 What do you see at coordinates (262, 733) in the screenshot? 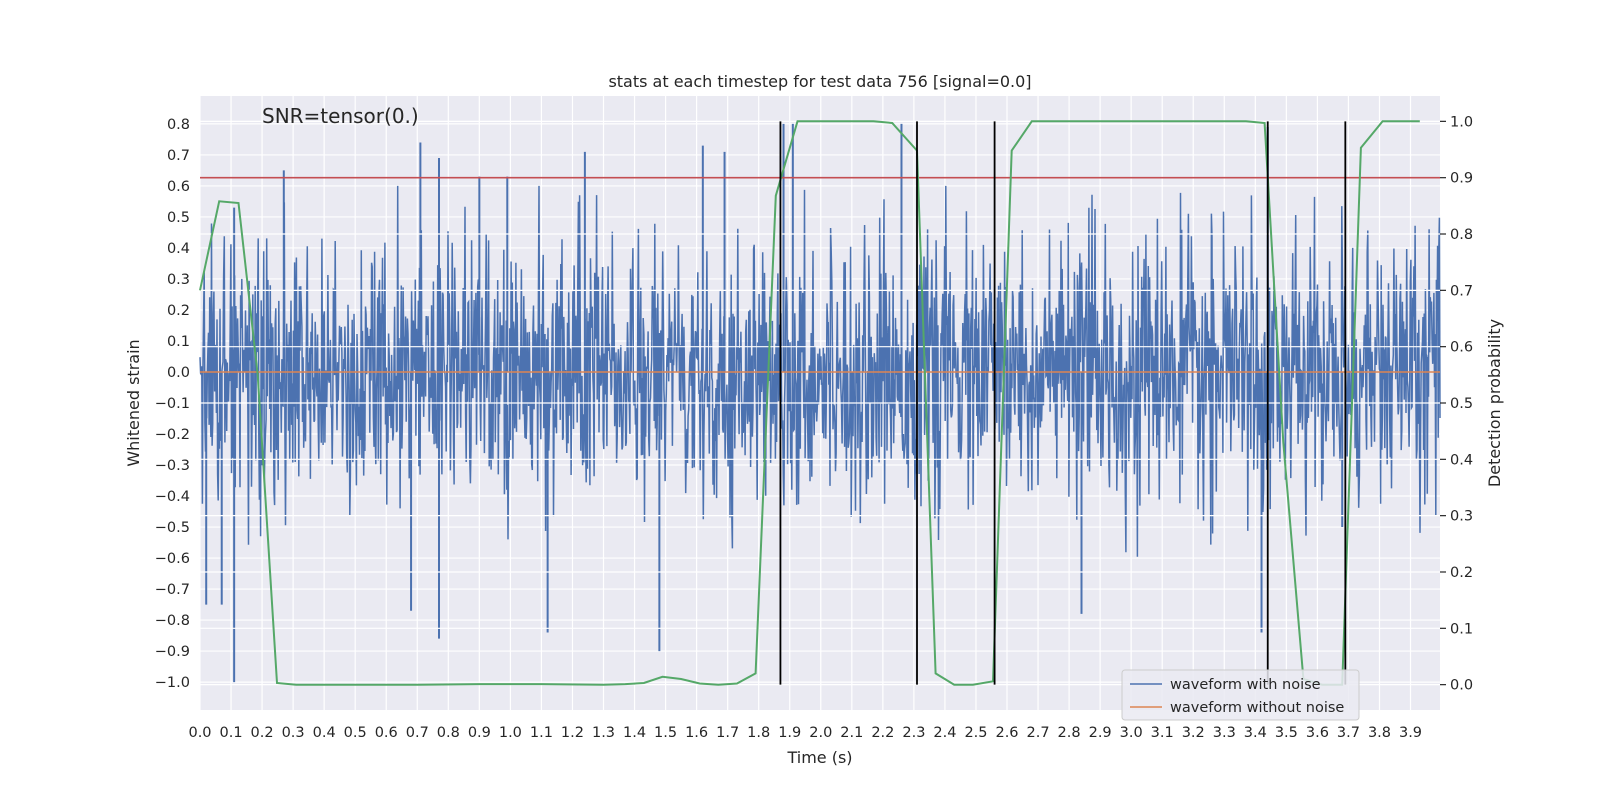
I see `x-tick-label: 0.2` at bounding box center [262, 733].